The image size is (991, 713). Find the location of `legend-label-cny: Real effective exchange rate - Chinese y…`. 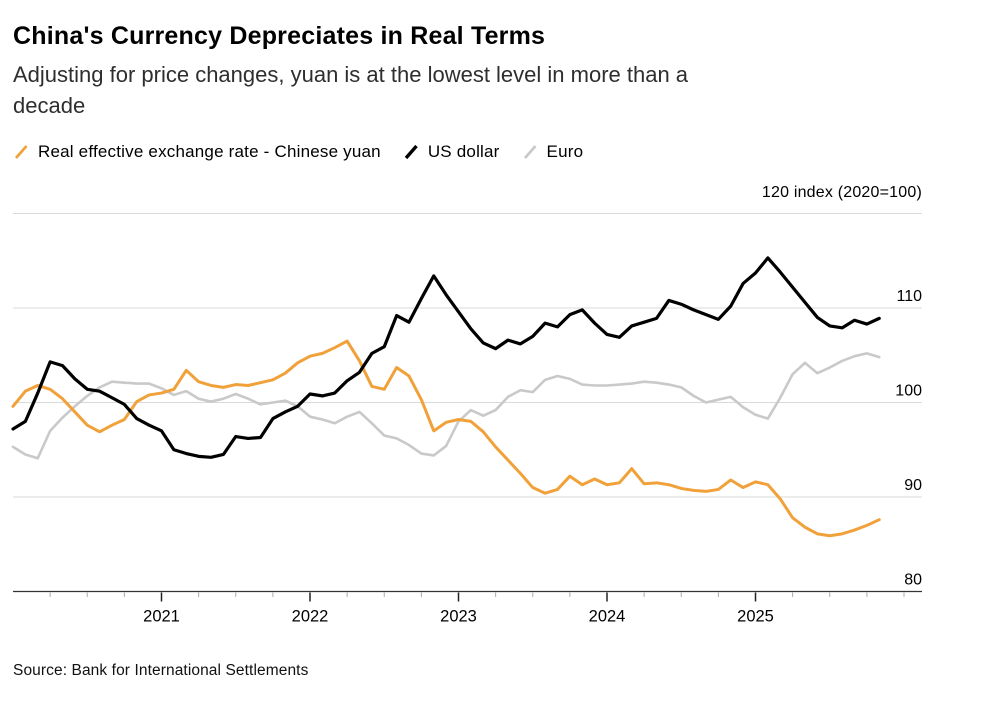

legend-label-cny: Real effective exchange rate - Chinese y… is located at coordinates (209, 151).